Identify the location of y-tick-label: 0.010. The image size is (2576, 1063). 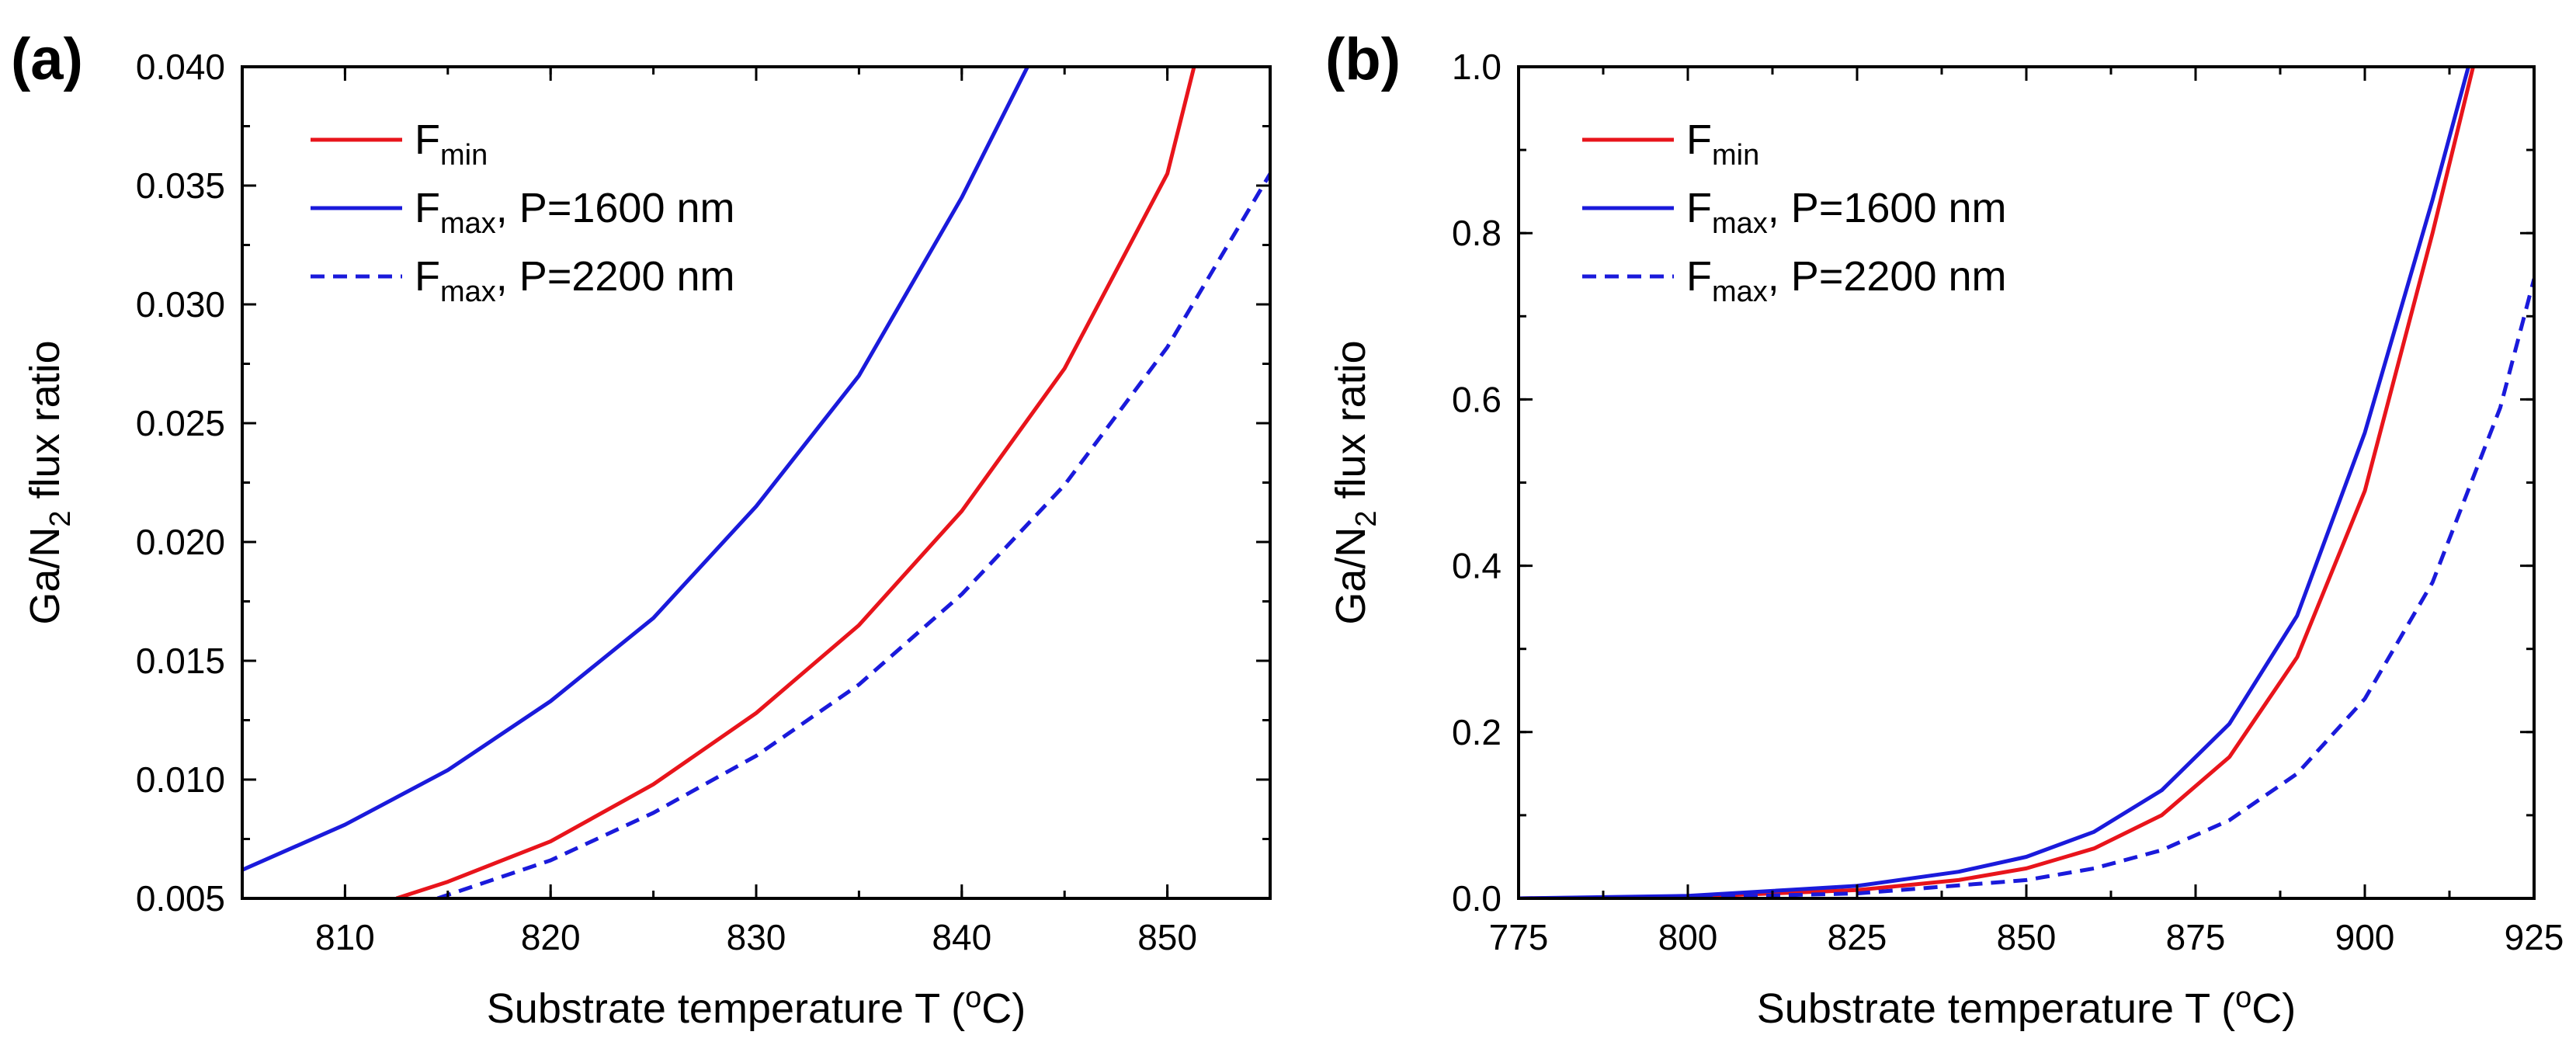
(180, 780).